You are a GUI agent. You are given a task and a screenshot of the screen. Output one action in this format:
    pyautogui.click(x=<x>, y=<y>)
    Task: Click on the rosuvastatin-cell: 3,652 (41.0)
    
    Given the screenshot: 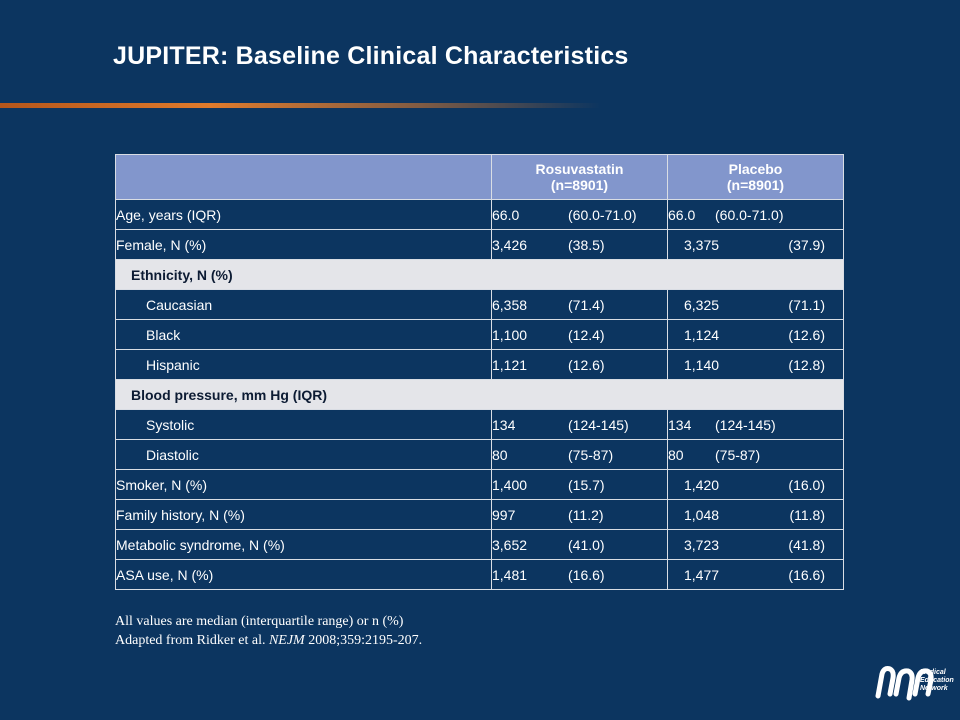 What is the action you would take?
    pyautogui.click(x=579, y=544)
    